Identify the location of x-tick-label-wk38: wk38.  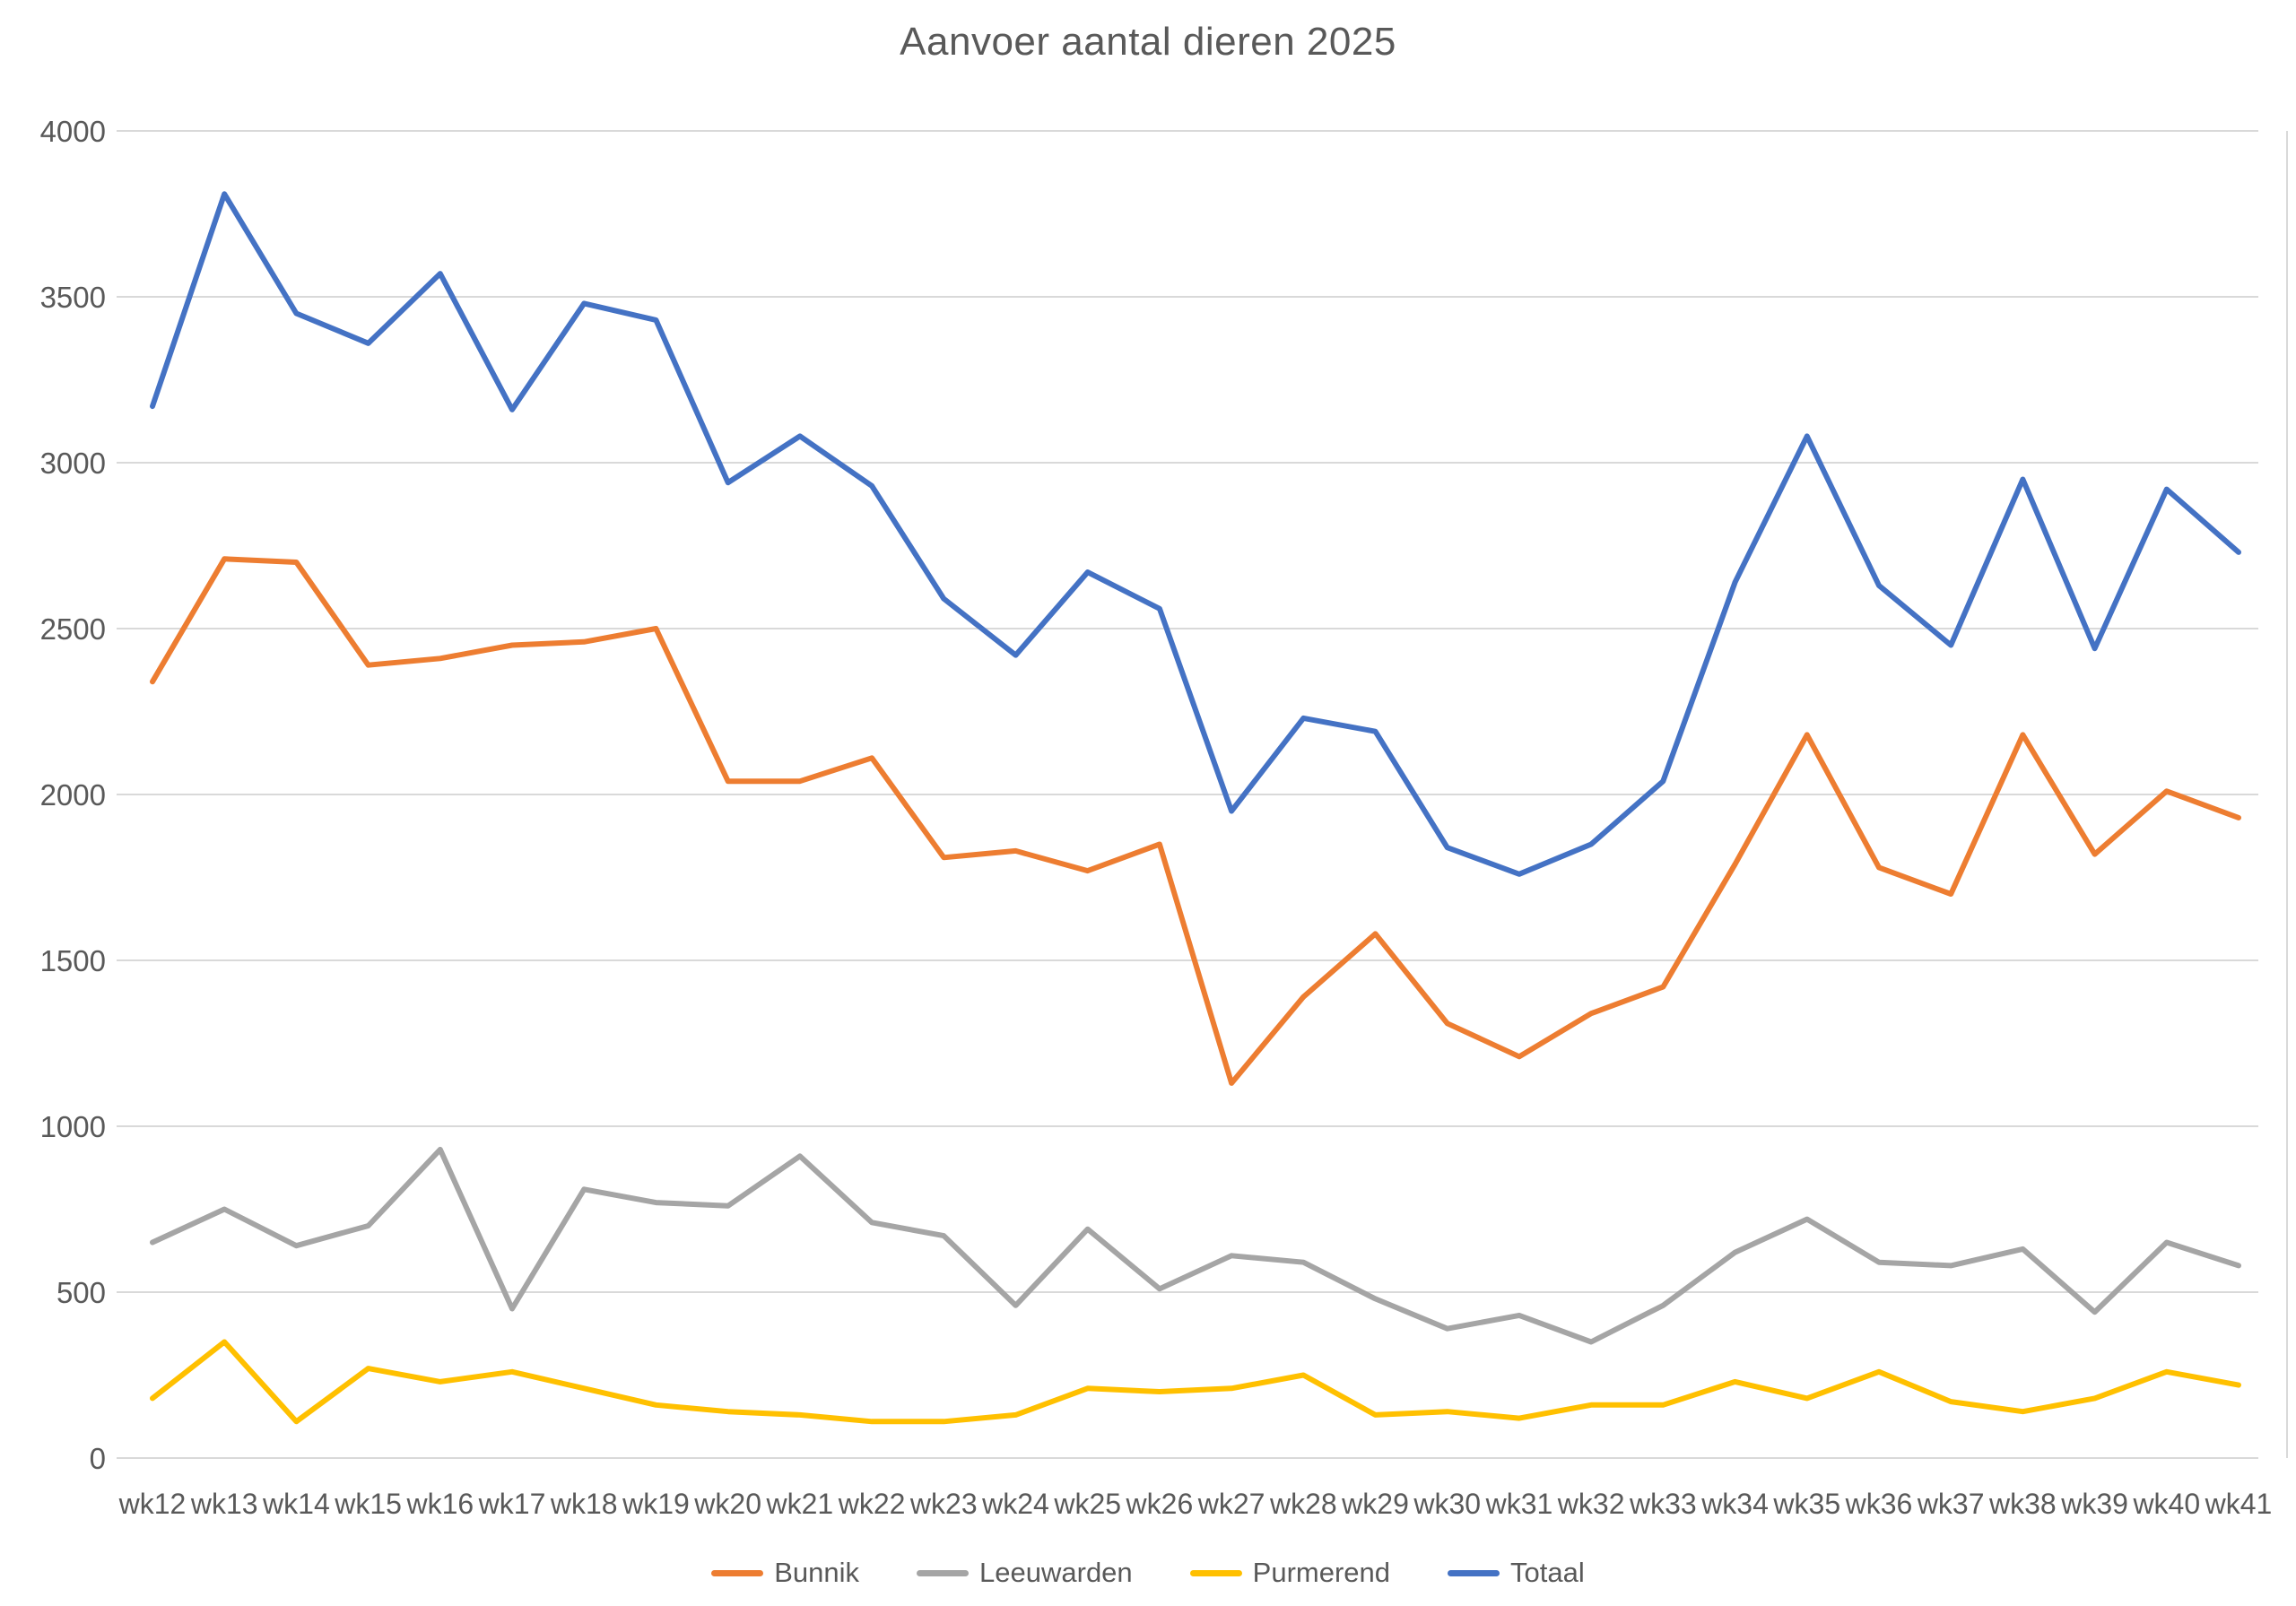
(2022, 1504).